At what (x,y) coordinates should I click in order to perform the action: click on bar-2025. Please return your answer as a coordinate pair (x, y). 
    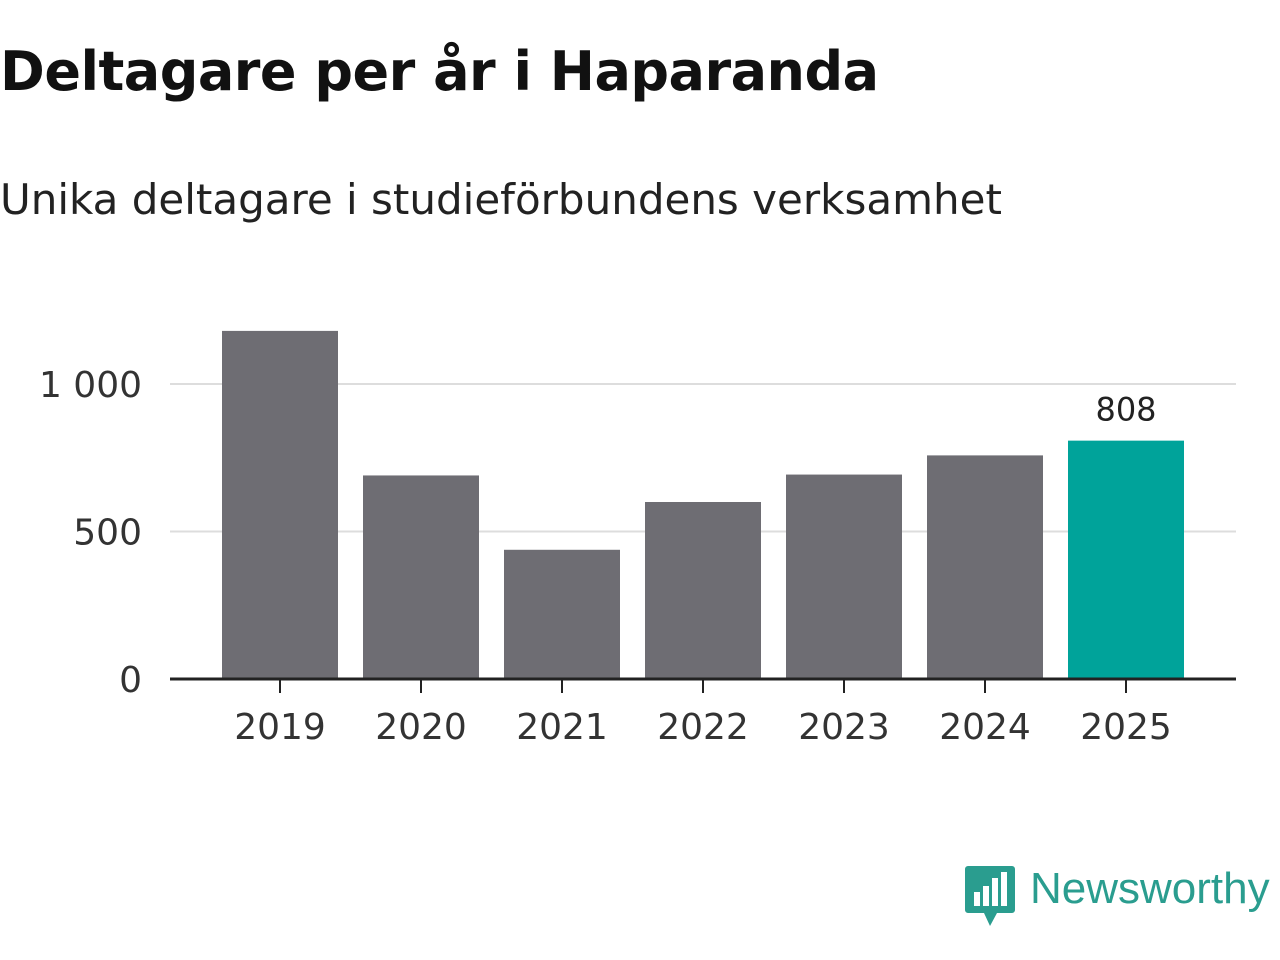
    Looking at the image, I should click on (1126, 559).